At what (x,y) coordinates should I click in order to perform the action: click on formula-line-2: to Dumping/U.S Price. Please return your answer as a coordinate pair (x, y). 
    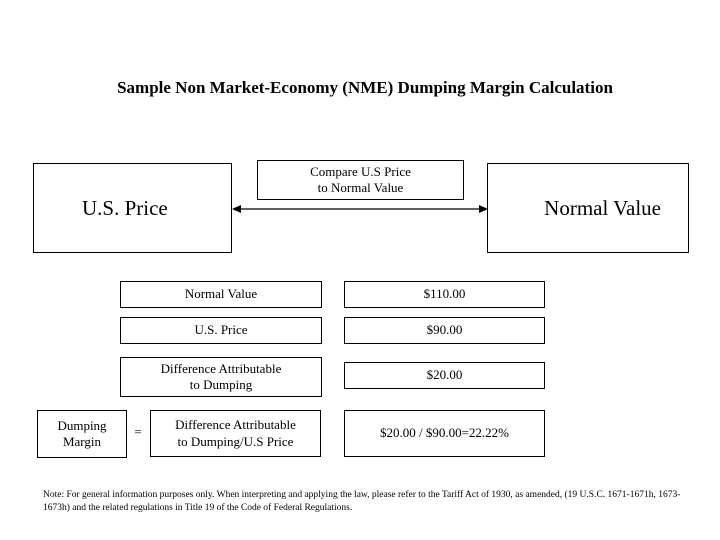
    Looking at the image, I should click on (235, 441).